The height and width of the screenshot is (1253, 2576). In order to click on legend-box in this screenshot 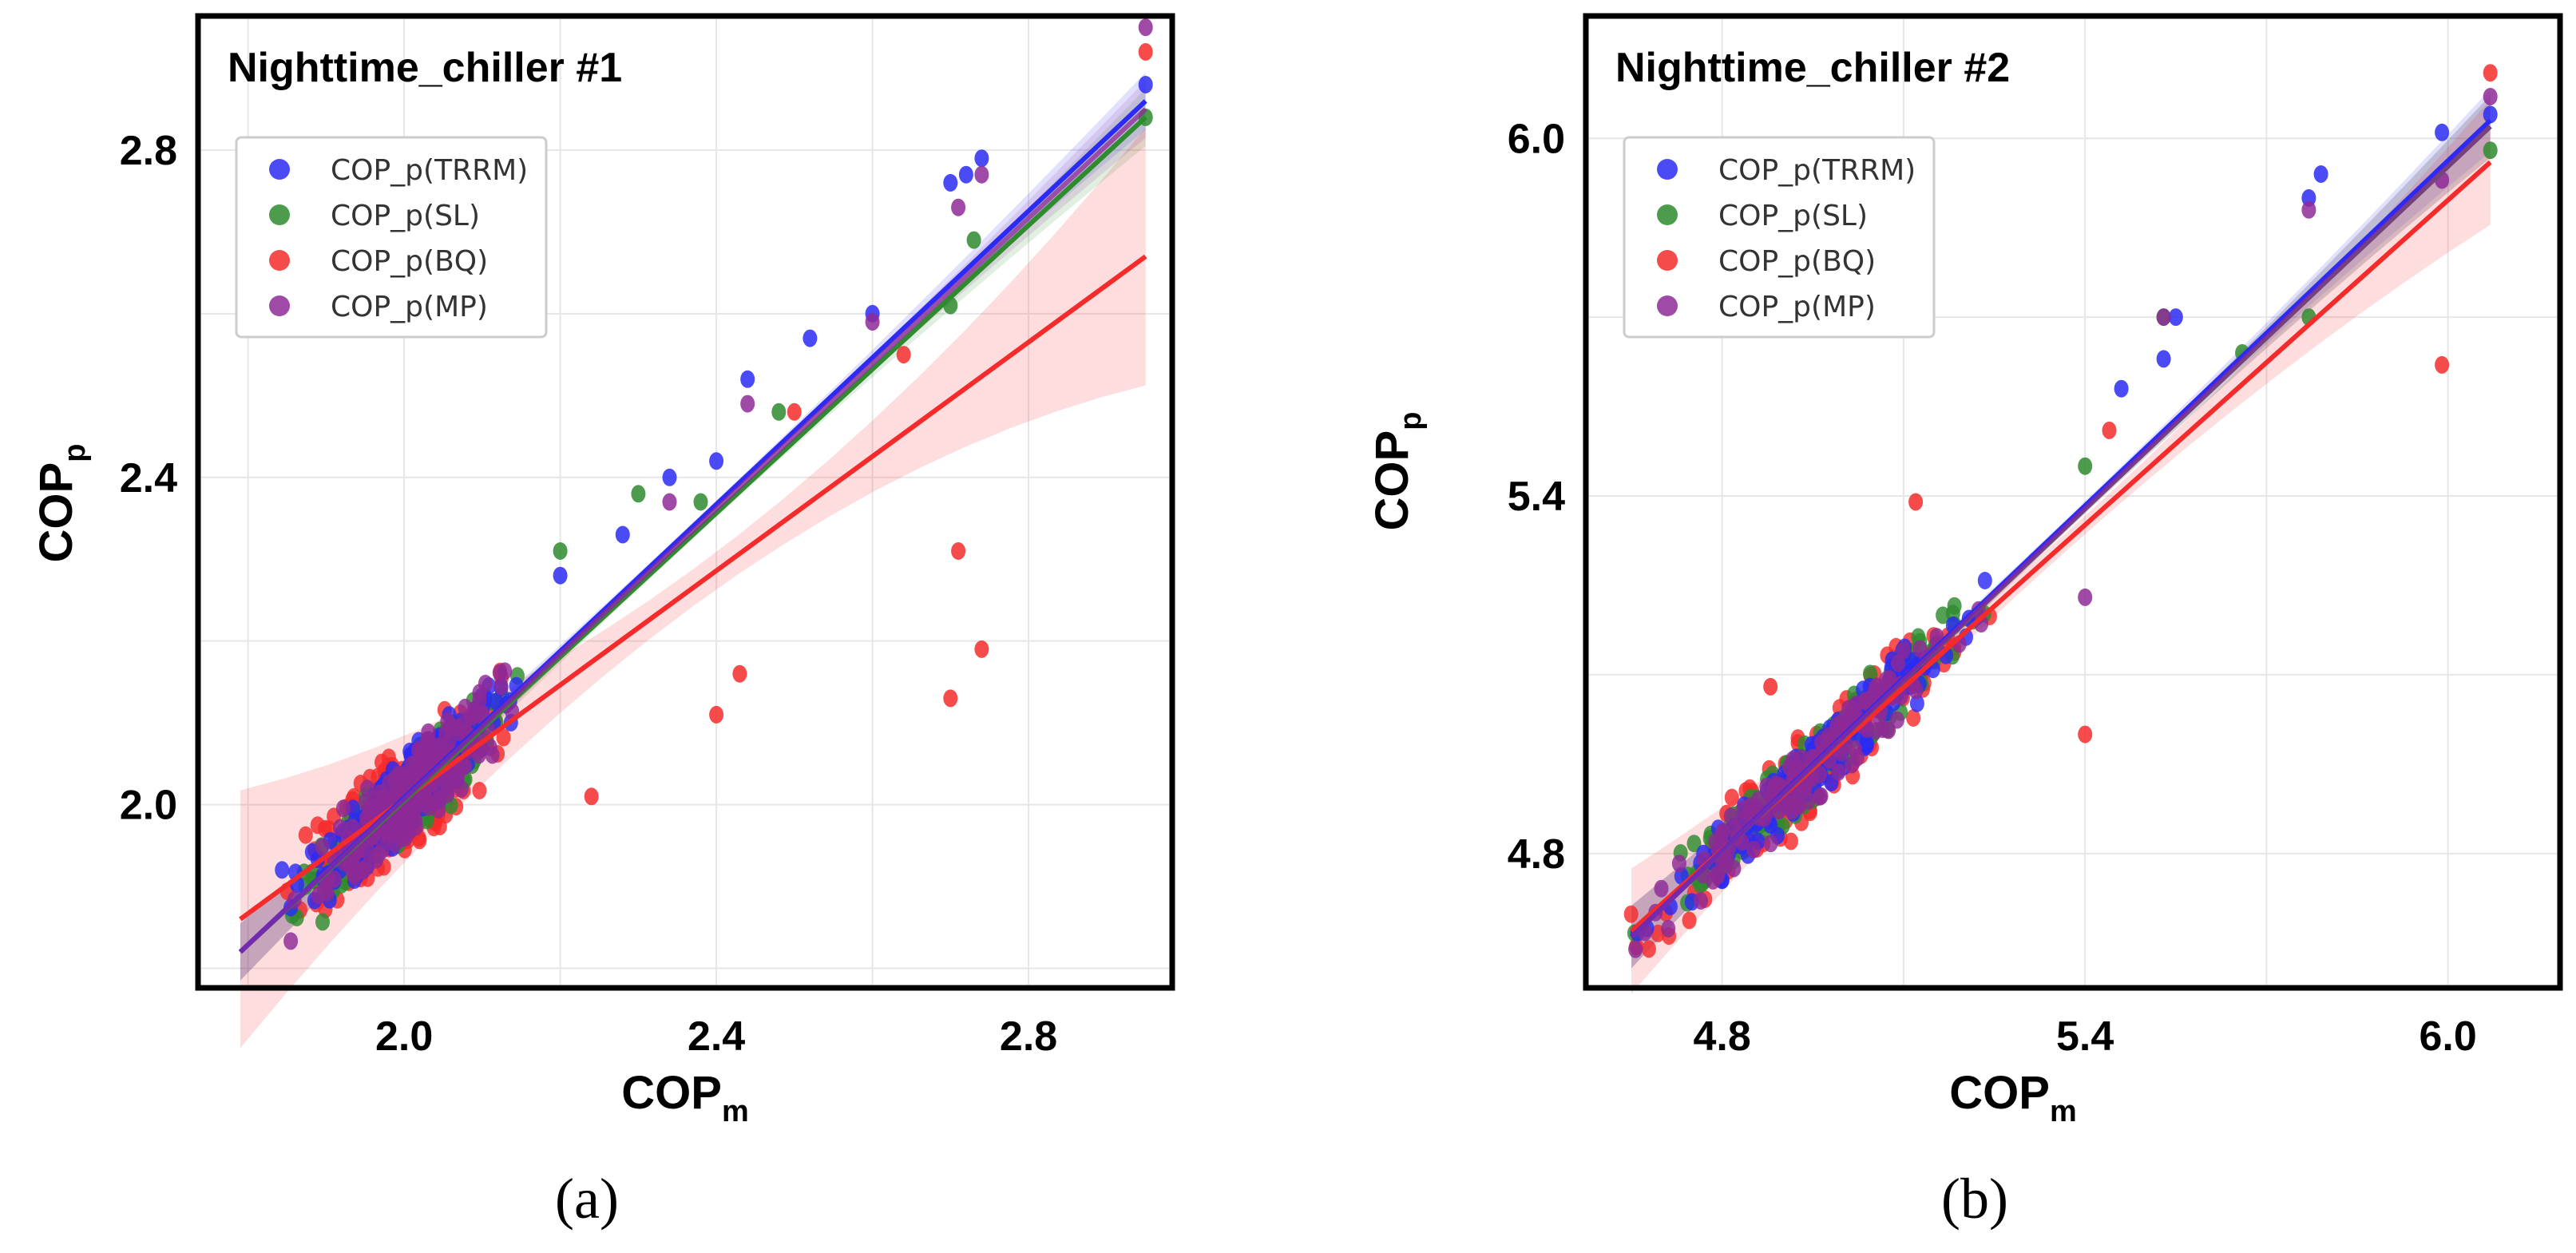, I will do `click(391, 237)`.